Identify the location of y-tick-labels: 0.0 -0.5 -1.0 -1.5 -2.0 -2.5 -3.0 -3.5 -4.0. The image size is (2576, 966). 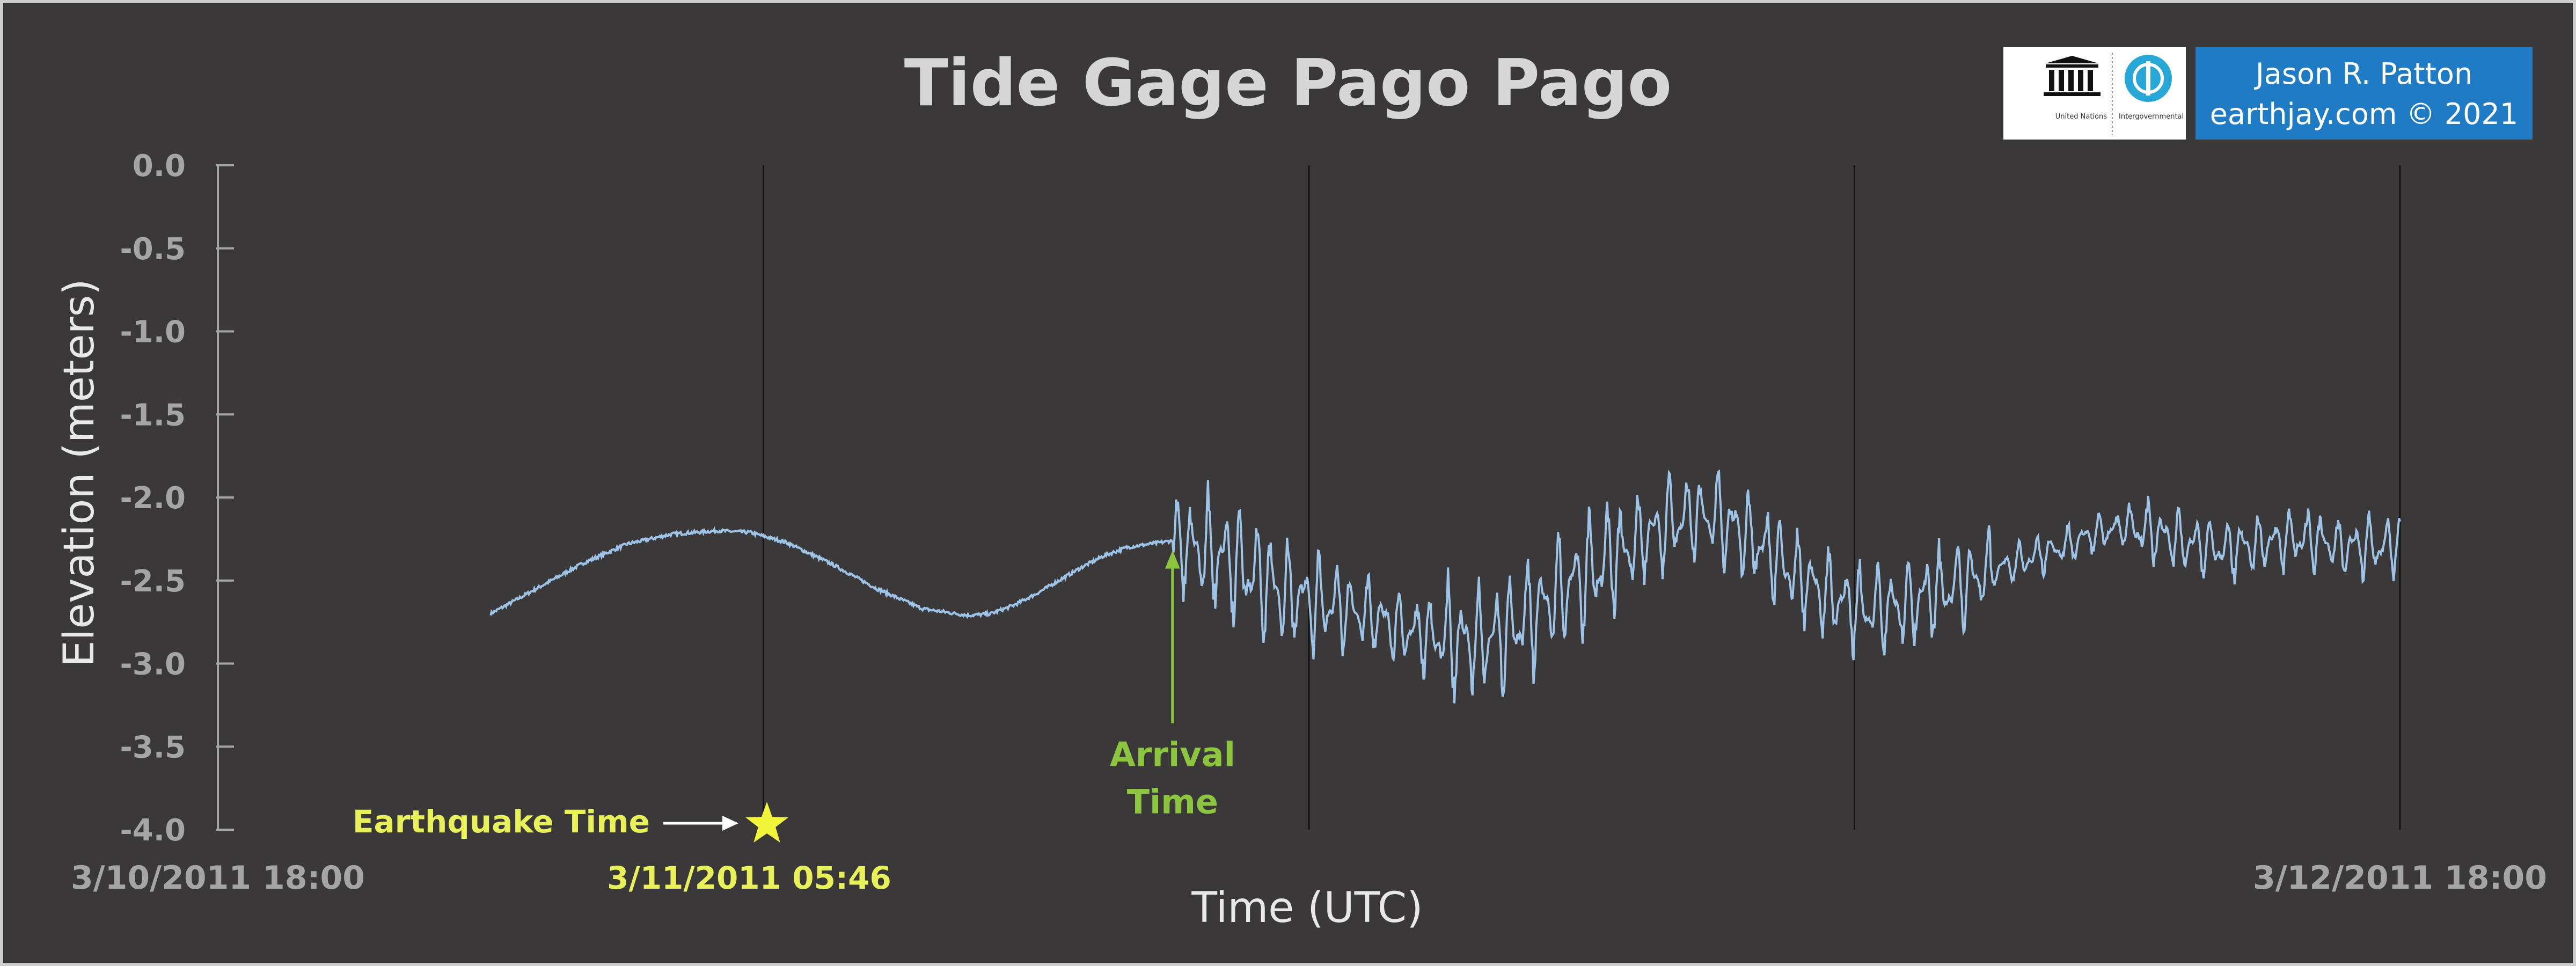
(177, 498).